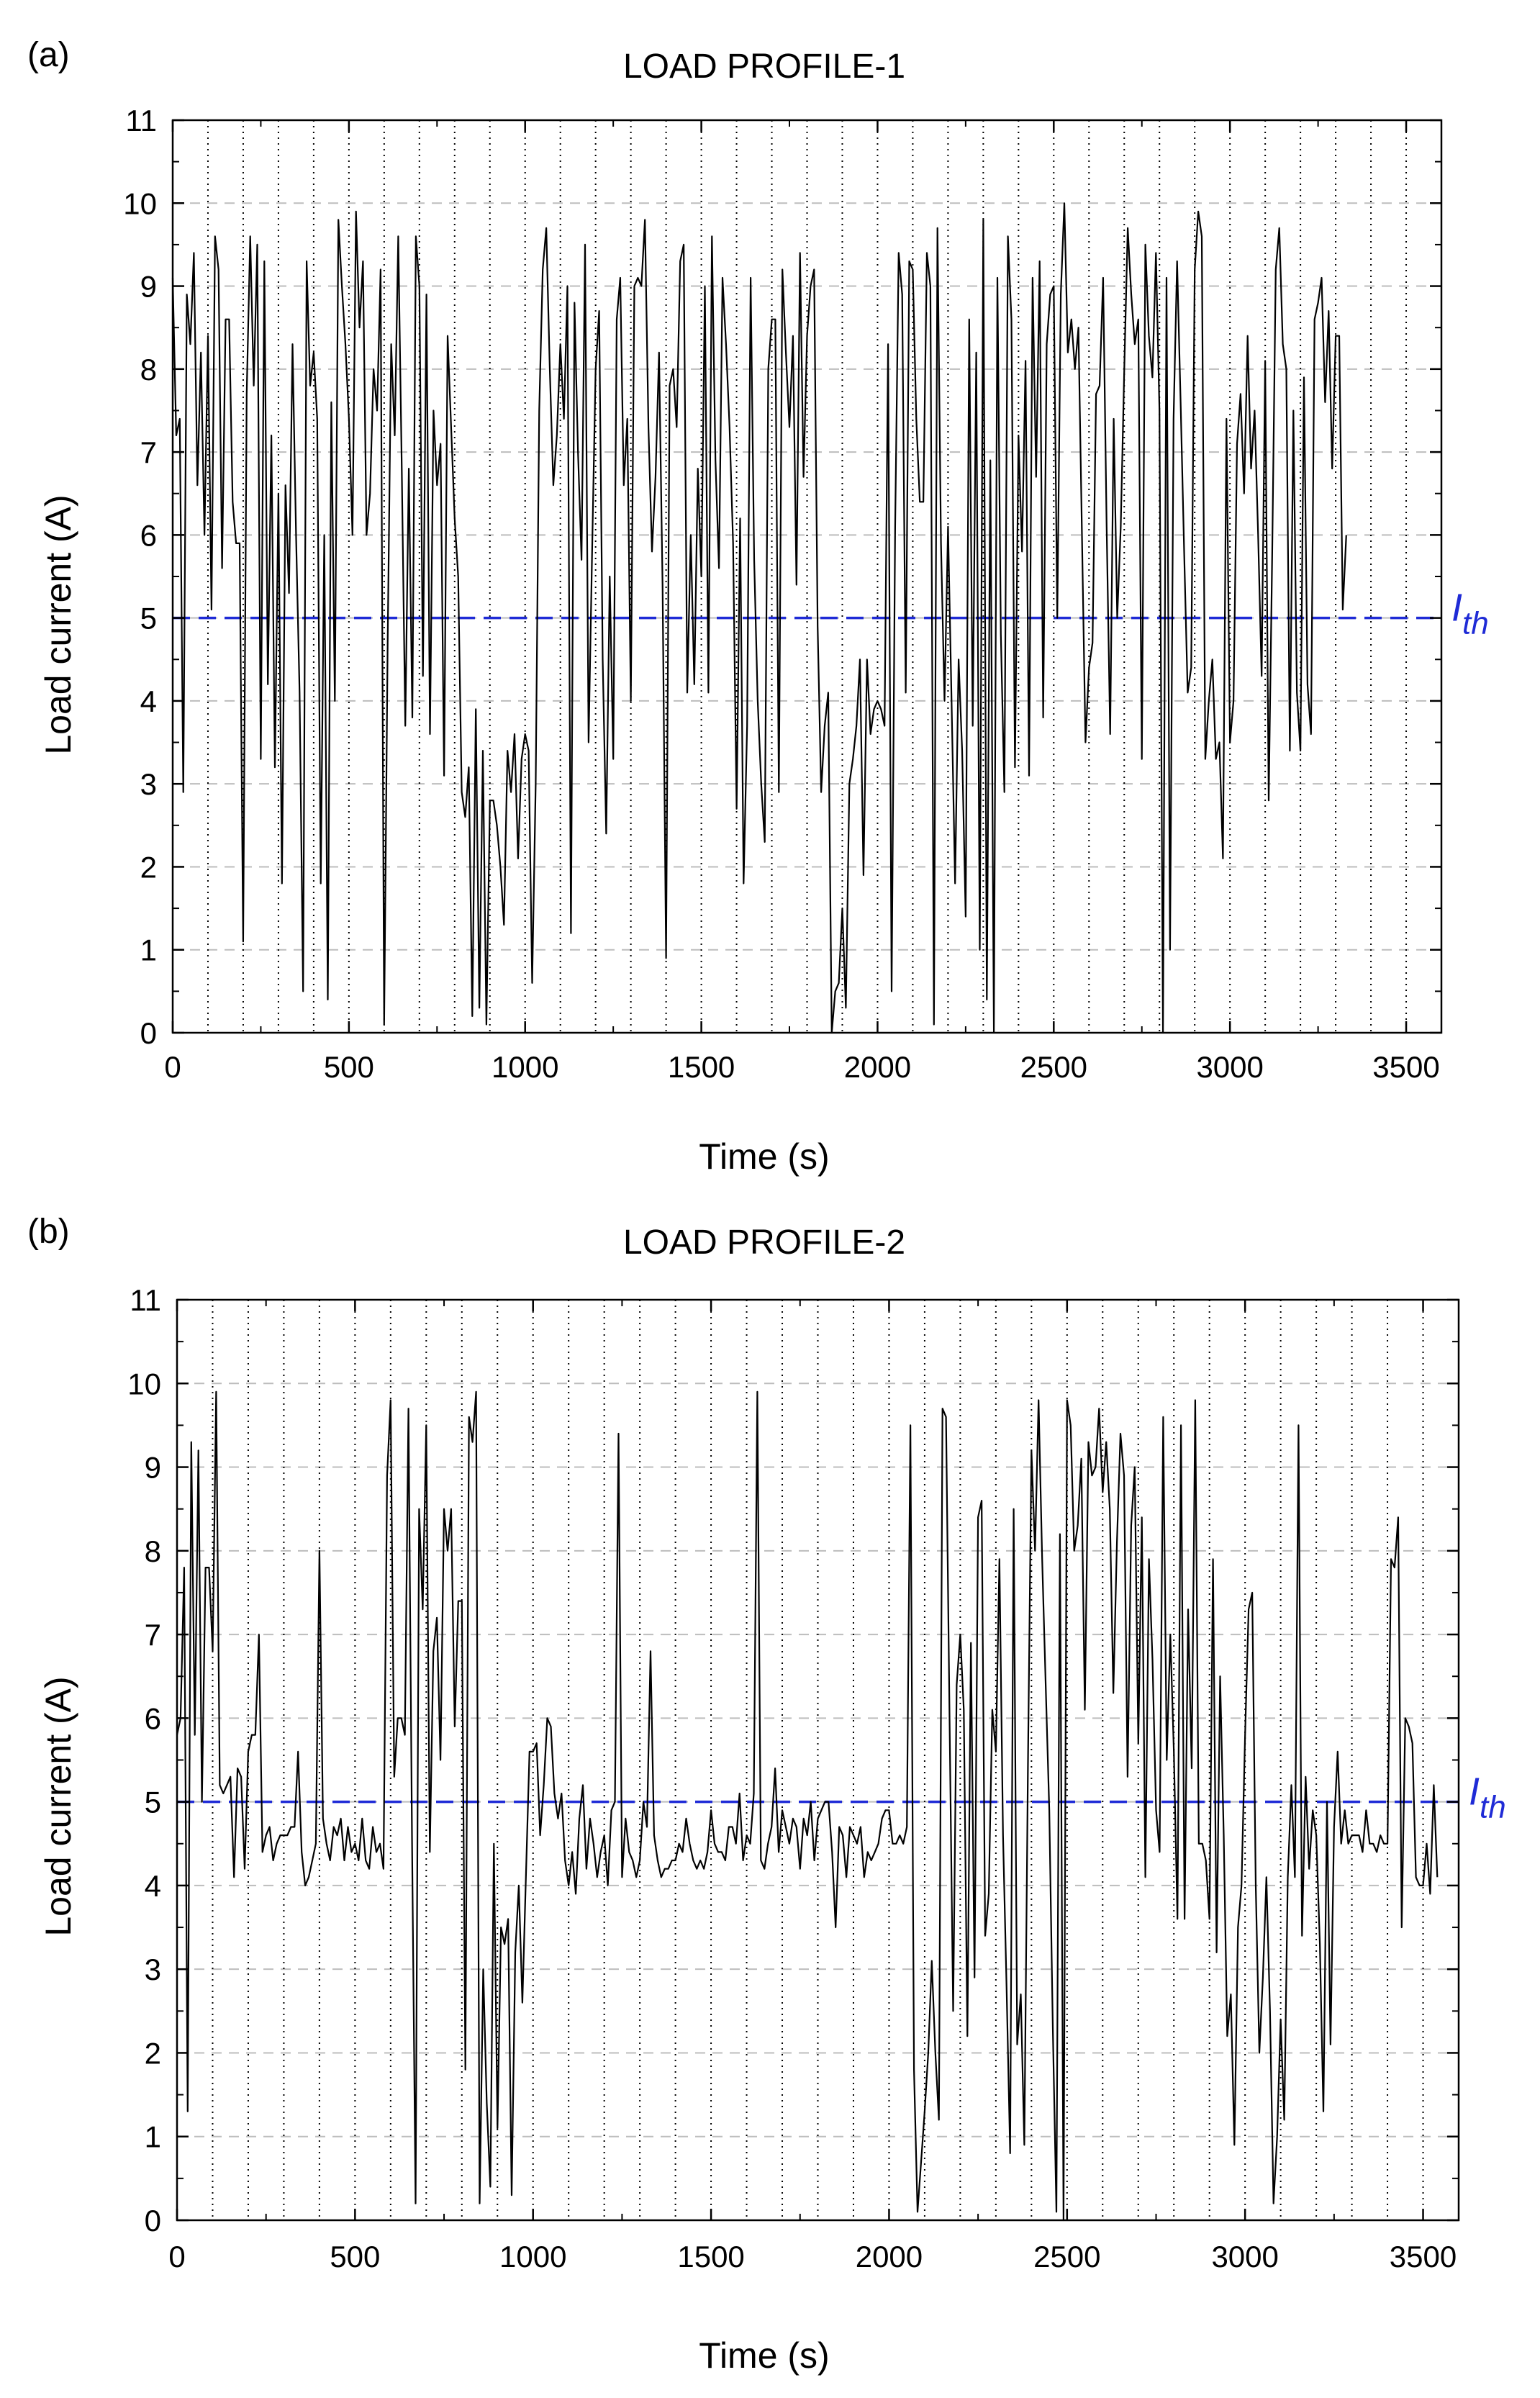  What do you see at coordinates (48, 55) in the screenshot?
I see `panel-label: (a)` at bounding box center [48, 55].